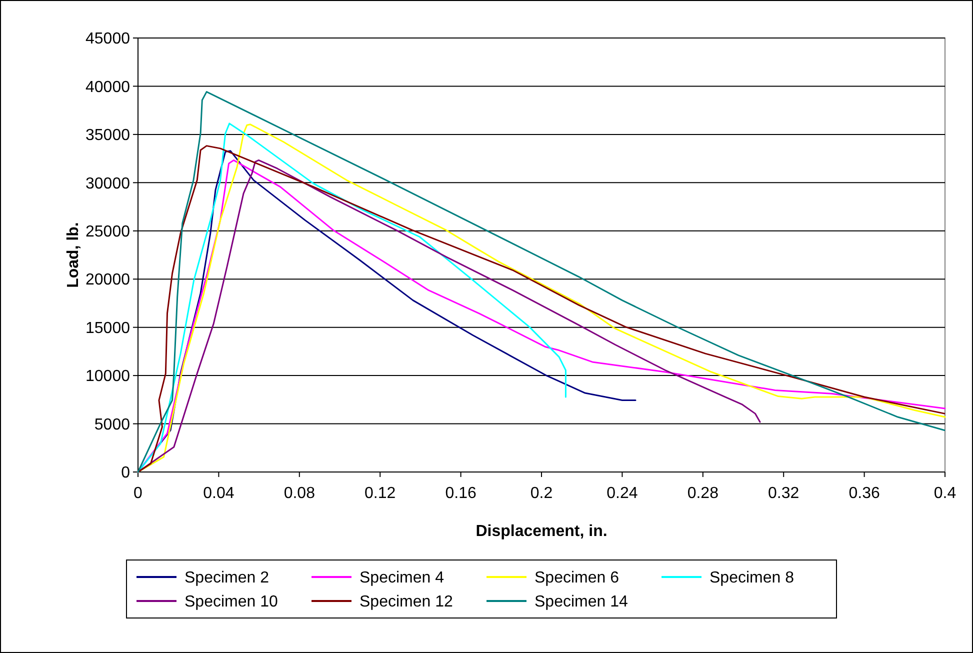 The image size is (973, 653). What do you see at coordinates (231, 602) in the screenshot?
I see `legend-label: Specimen 10` at bounding box center [231, 602].